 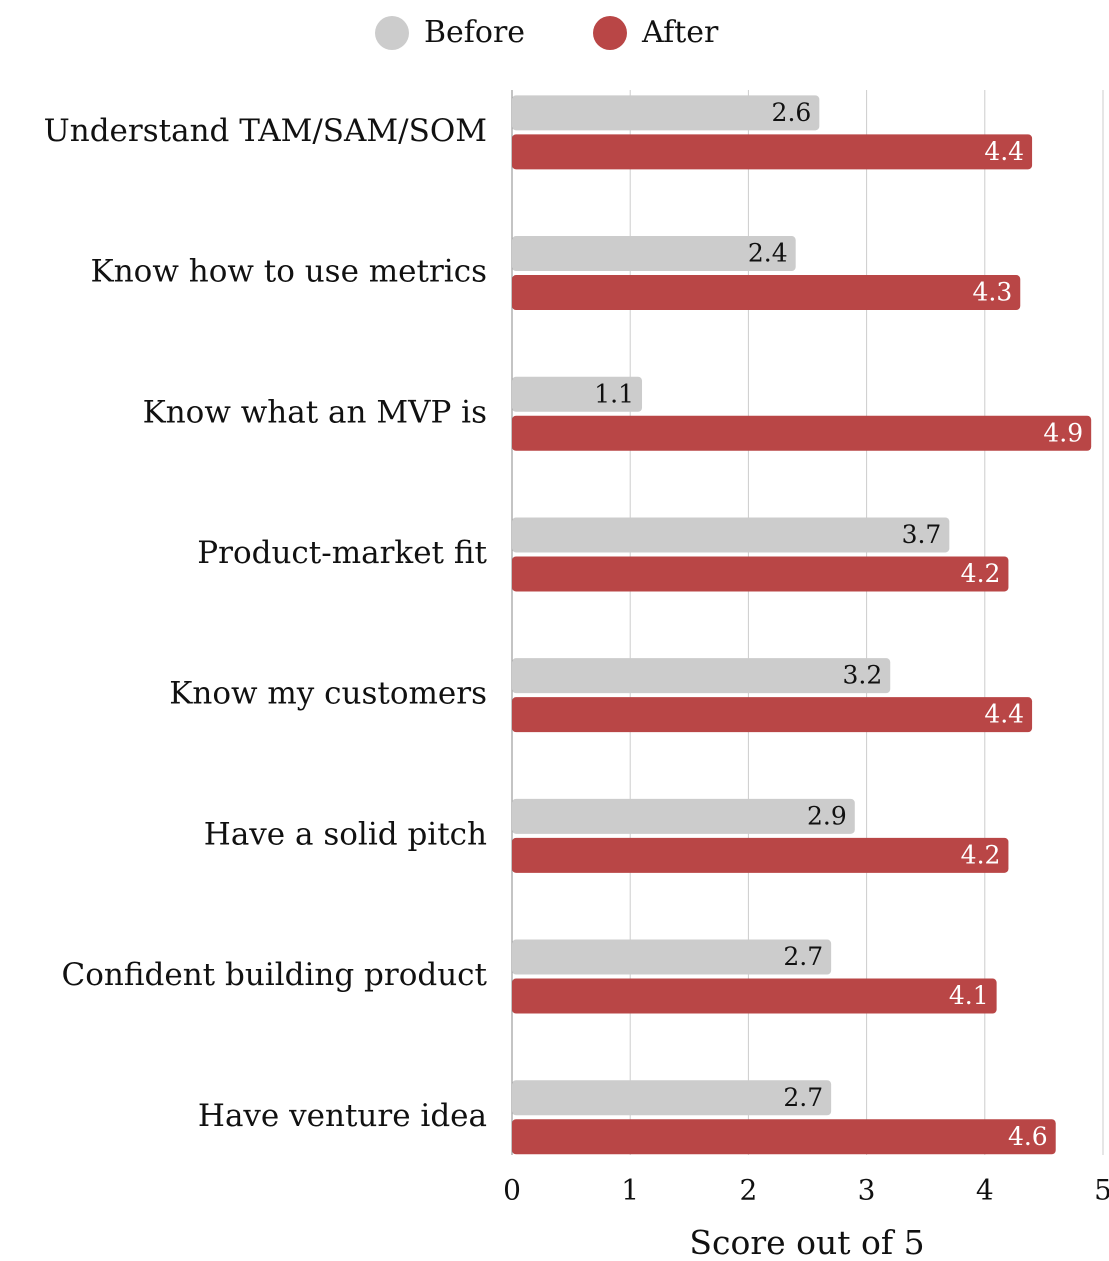 I want to click on value-label: 4.1, so click(x=969, y=995).